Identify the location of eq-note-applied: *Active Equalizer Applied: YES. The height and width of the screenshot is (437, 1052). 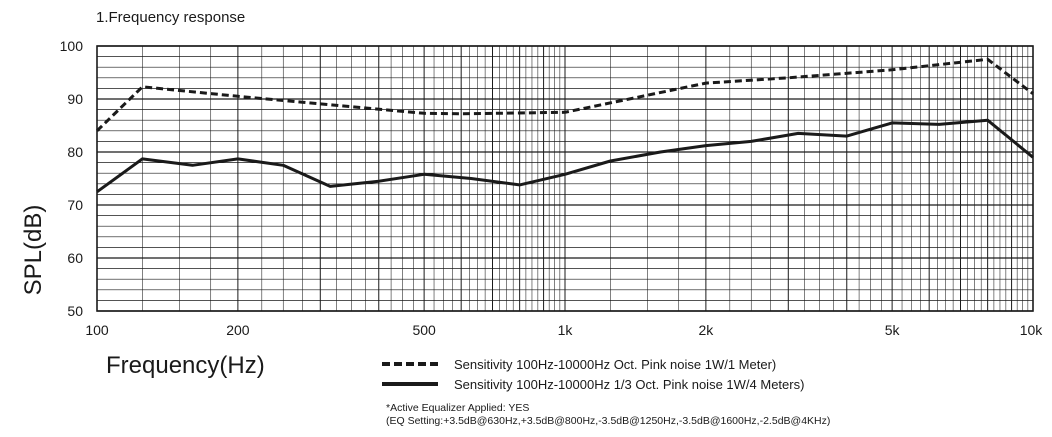
(458, 408).